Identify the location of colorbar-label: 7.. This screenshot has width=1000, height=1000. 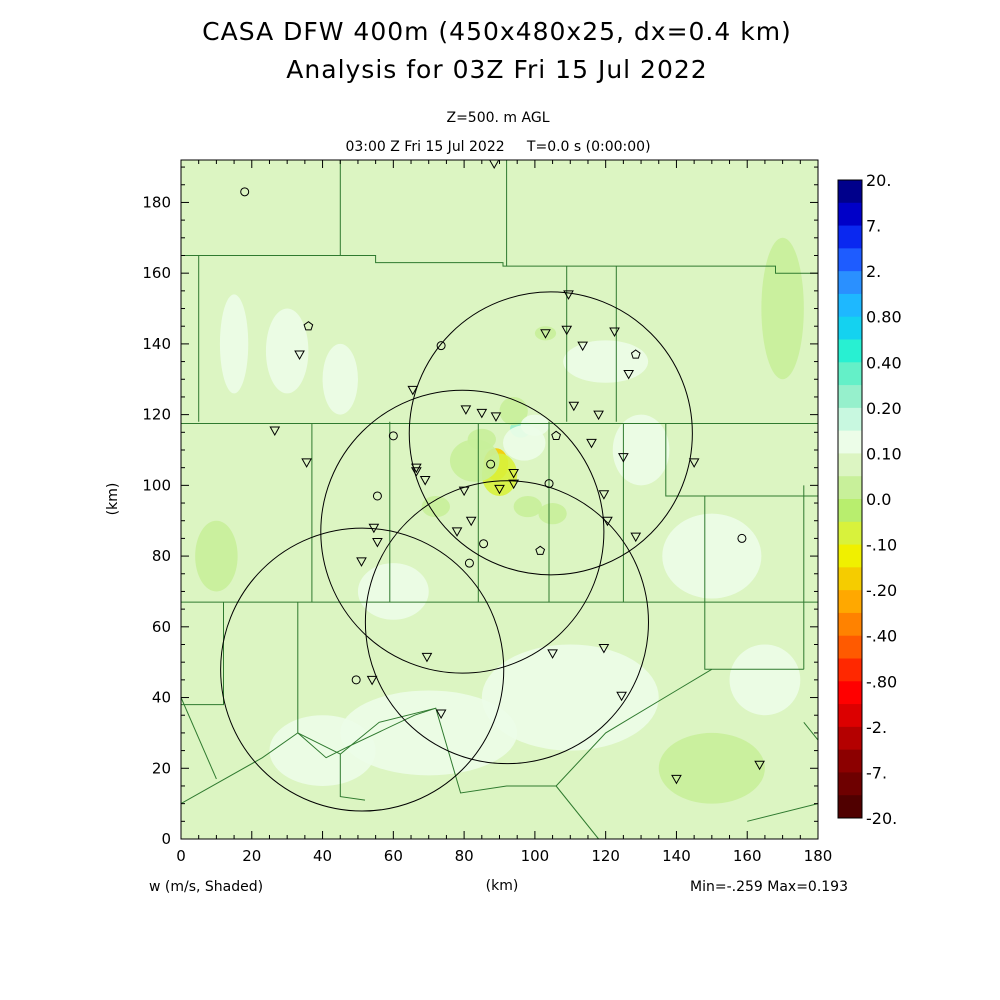
(873, 226).